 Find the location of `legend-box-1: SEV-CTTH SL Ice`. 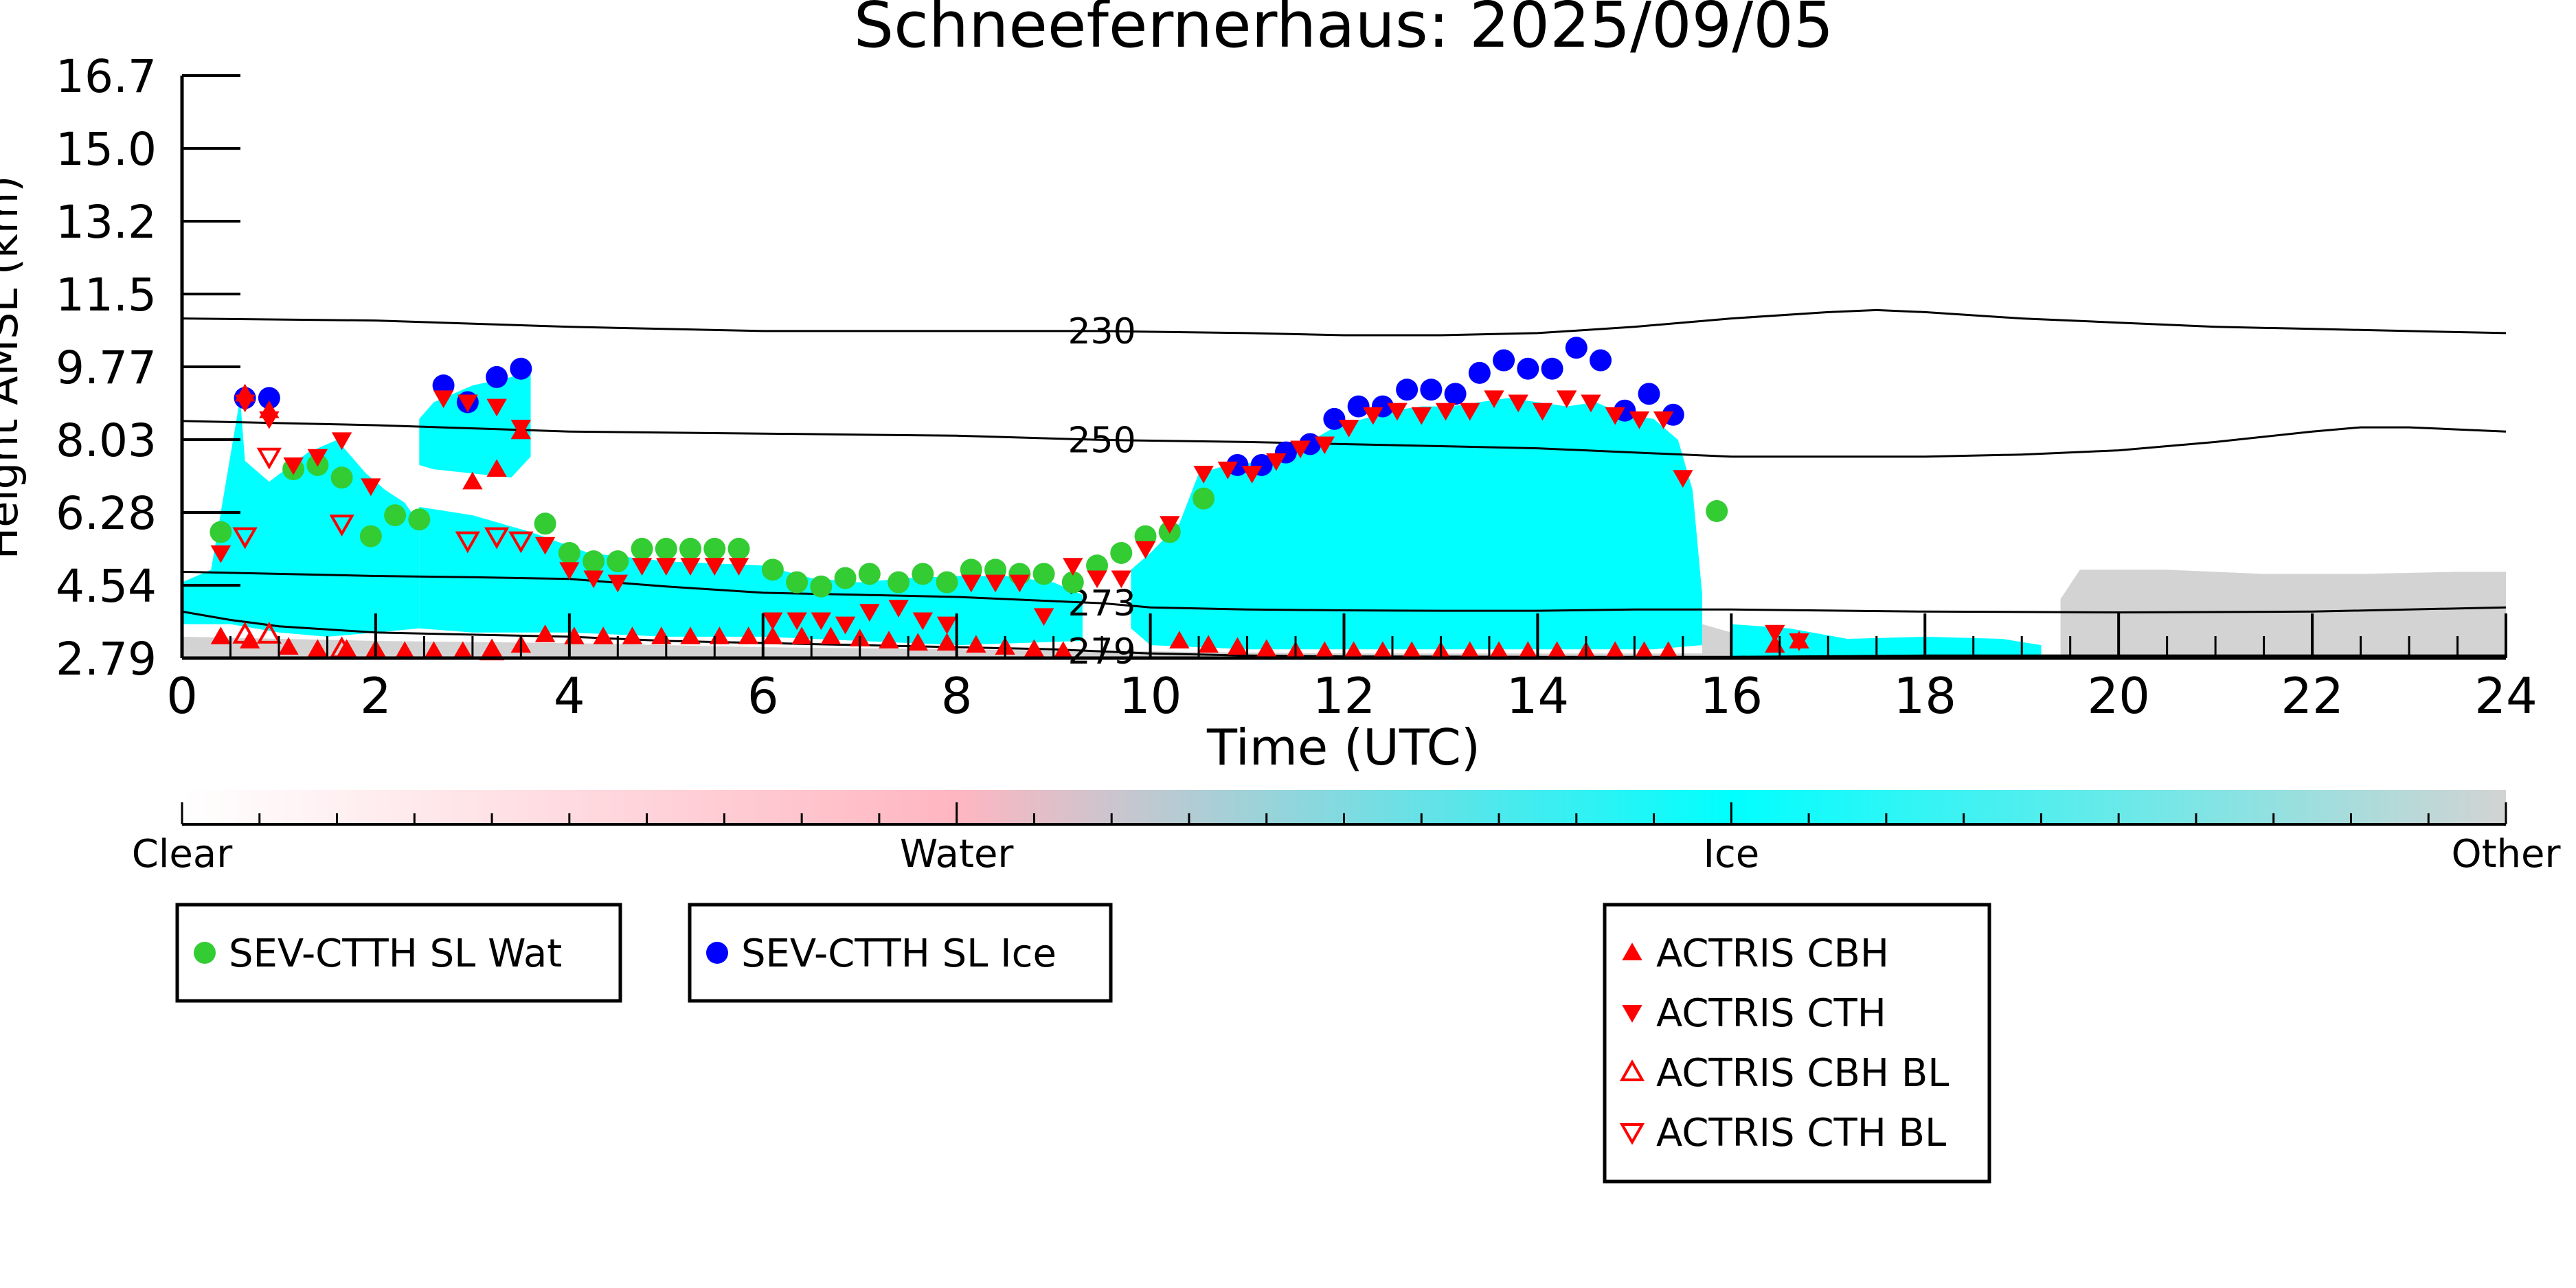

legend-box-1: SEV-CTTH SL Ice is located at coordinates (900, 953).